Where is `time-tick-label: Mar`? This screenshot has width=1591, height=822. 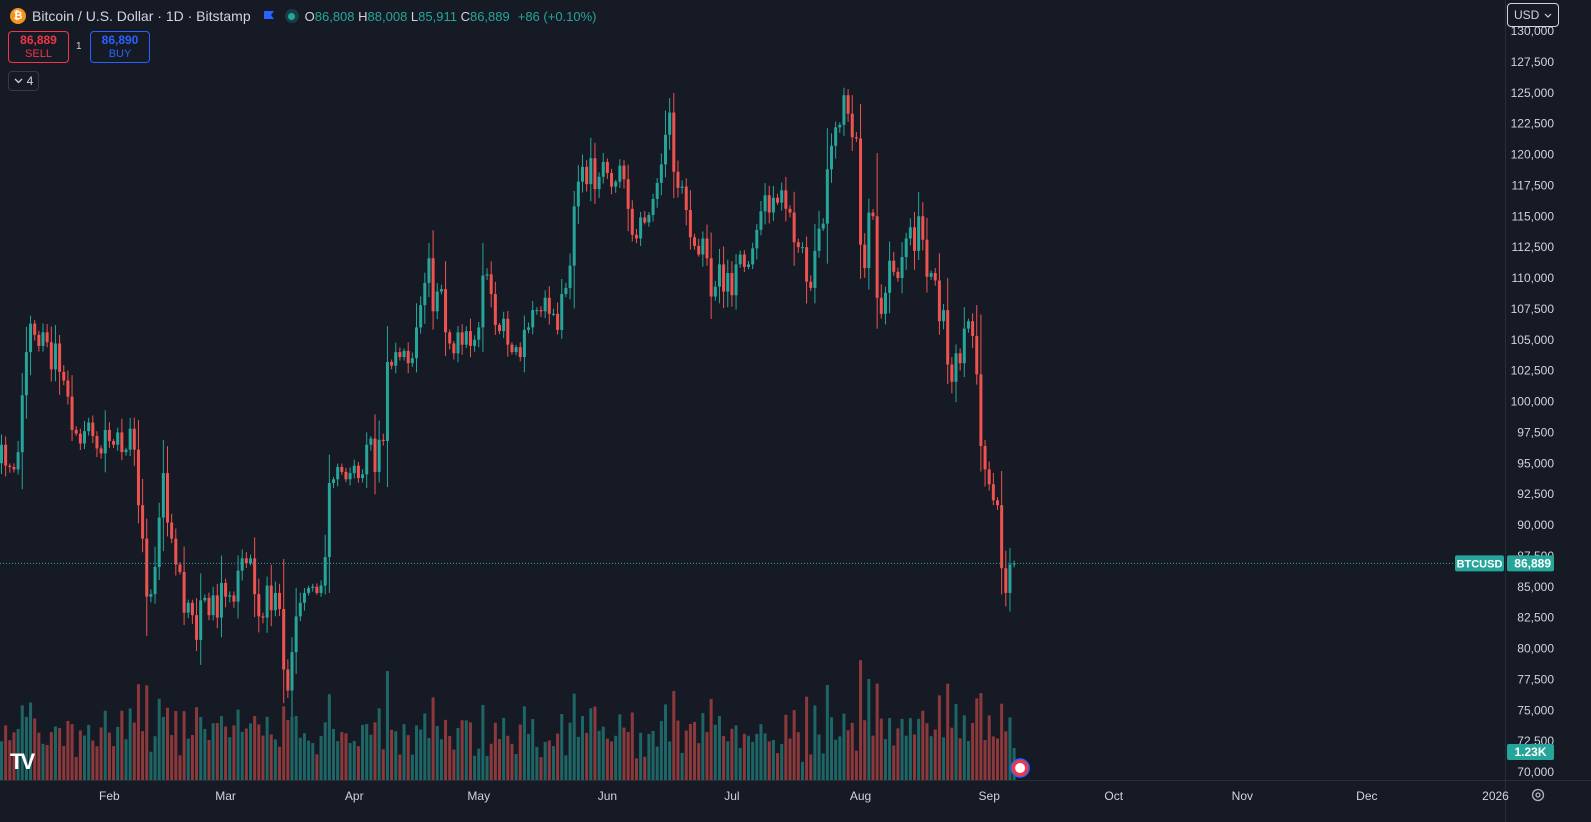 time-tick-label: Mar is located at coordinates (225, 796).